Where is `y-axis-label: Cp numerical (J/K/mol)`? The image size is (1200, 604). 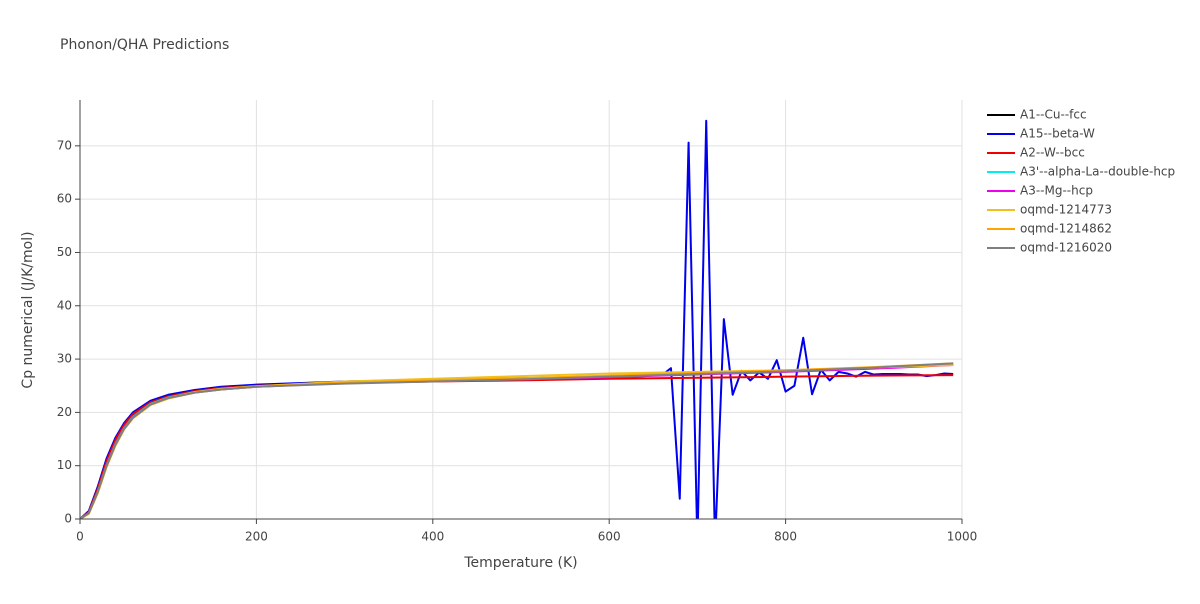
y-axis-label: Cp numerical (J/K/mol) is located at coordinates (28, 309).